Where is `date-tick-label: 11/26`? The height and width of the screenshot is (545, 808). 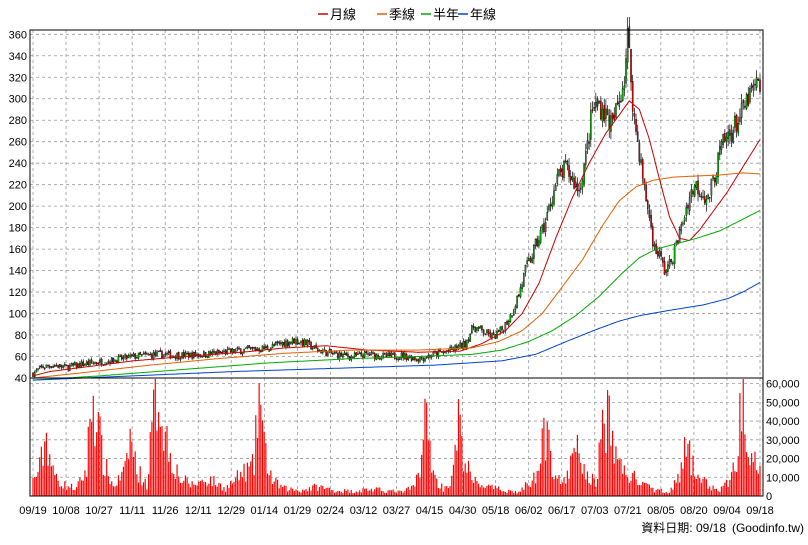
date-tick-label: 11/26 is located at coordinates (165, 511).